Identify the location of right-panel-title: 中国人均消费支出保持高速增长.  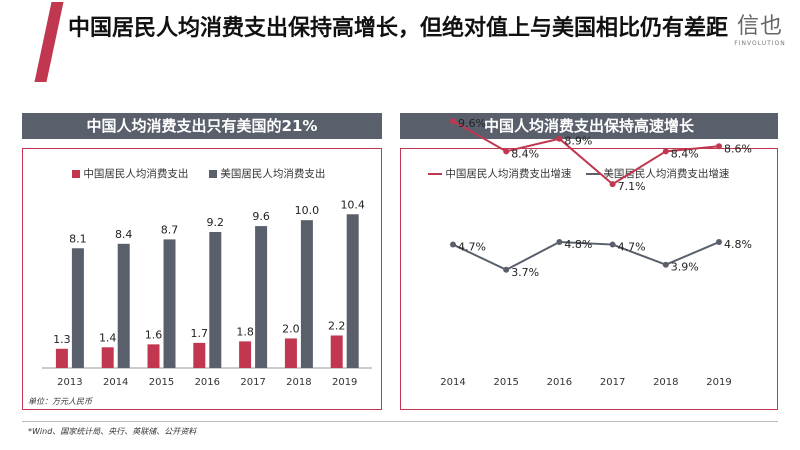
(589, 126).